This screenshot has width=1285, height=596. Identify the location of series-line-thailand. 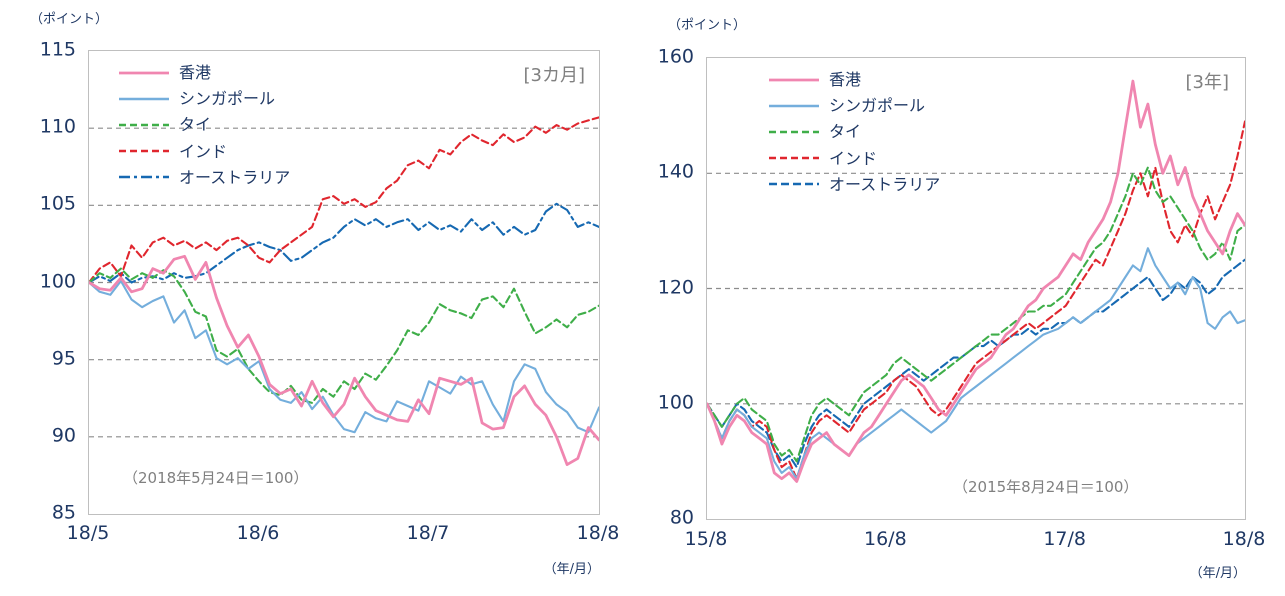
(344, 335).